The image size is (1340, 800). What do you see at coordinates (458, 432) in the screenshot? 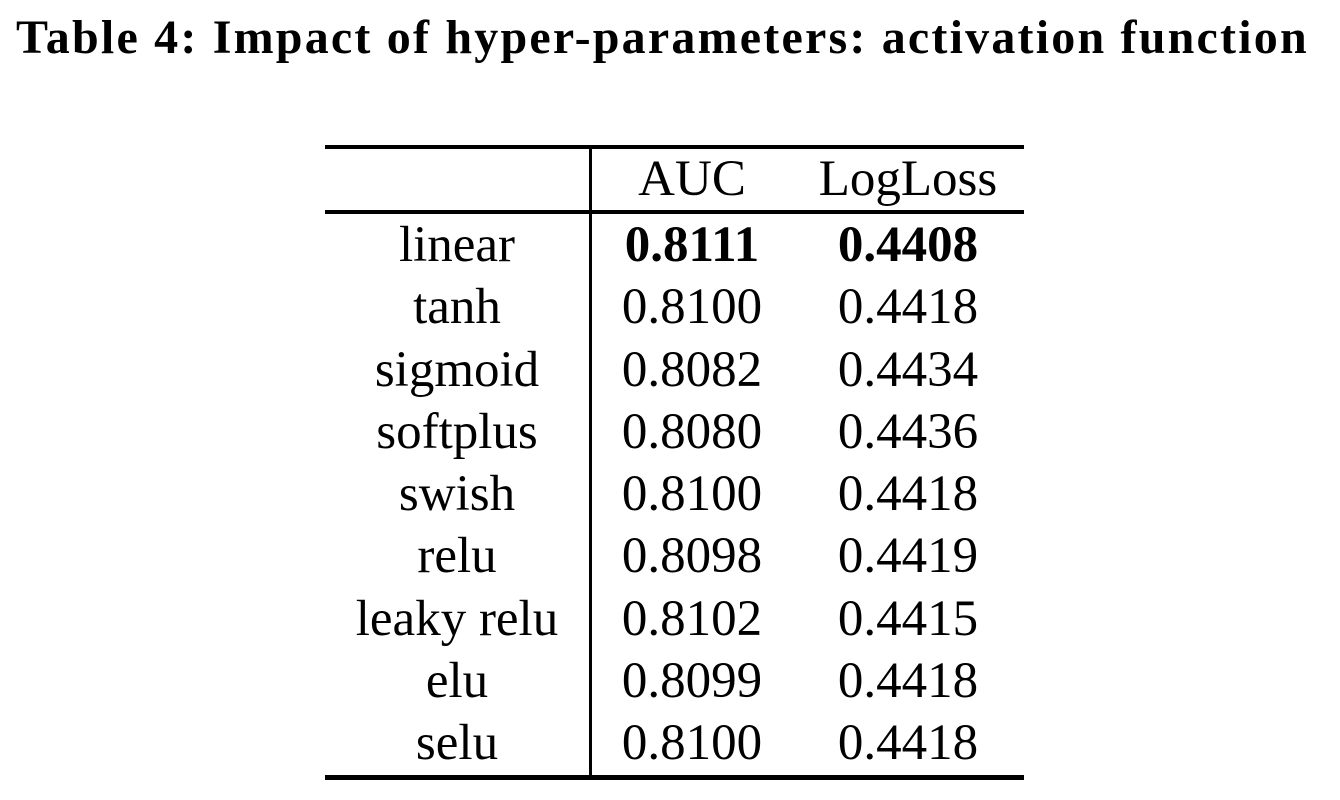
I see `row-label-cell: softplus` at bounding box center [458, 432].